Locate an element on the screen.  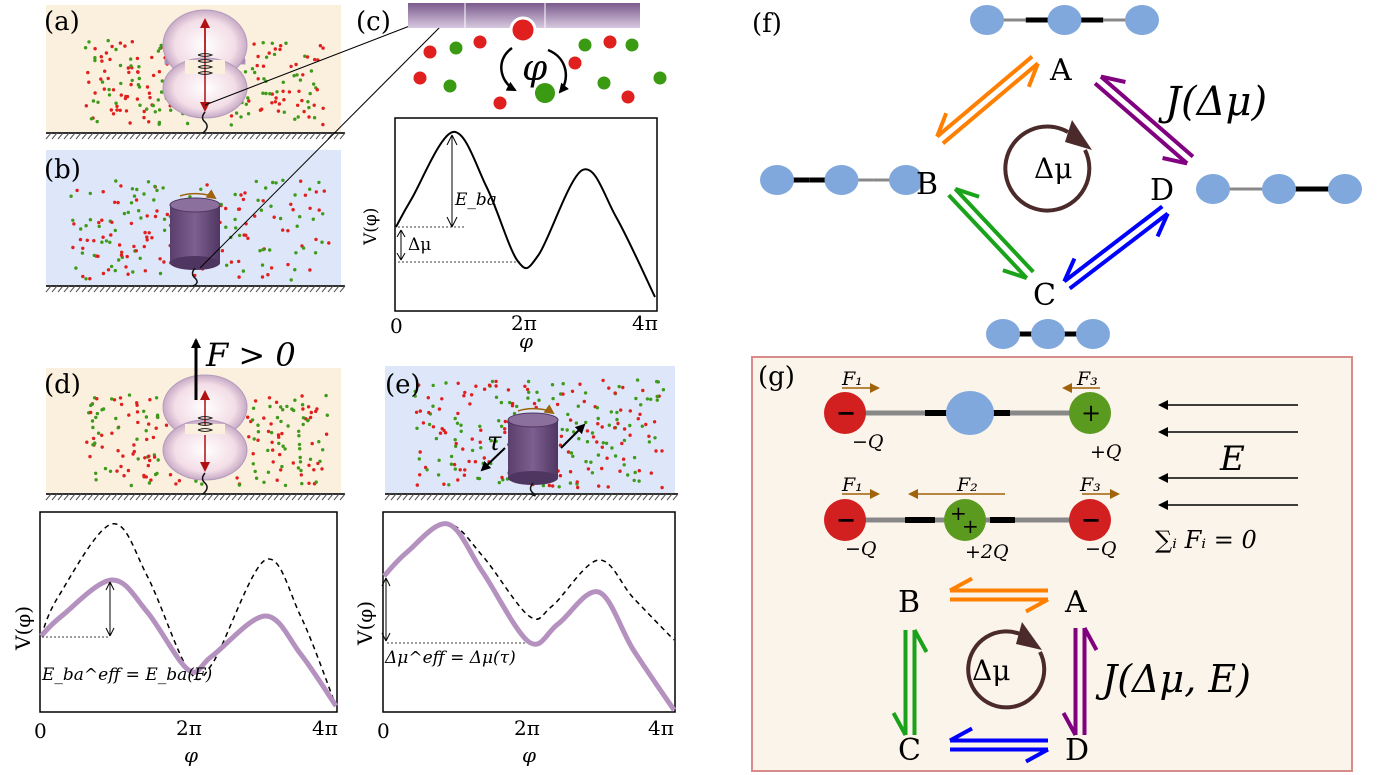
panel-c-xlabel: φ is located at coordinates (526, 341).